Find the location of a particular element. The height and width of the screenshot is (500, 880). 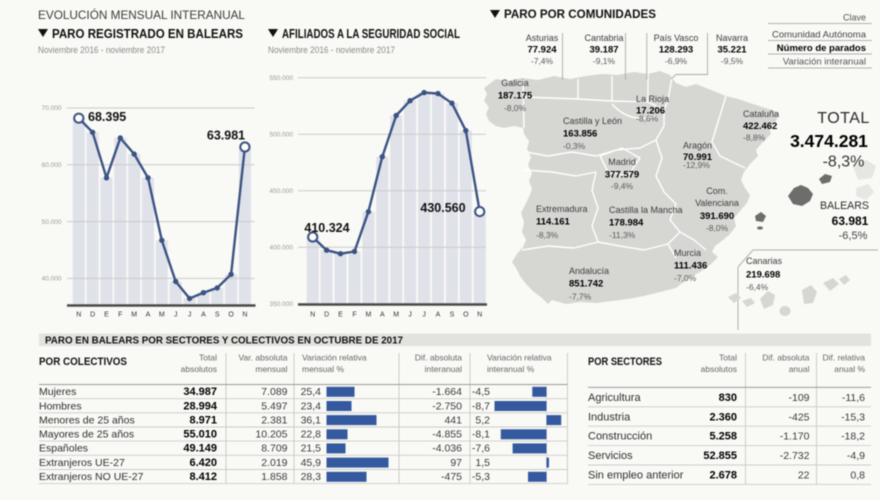

svg-text: 39.187 is located at coordinates (603, 50).